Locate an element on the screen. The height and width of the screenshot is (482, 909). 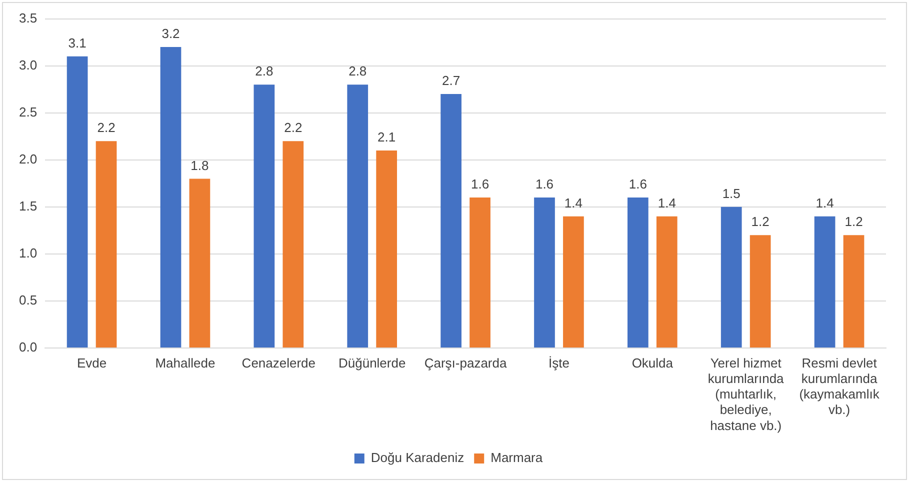
y-tick-label: 2.5 is located at coordinates (28, 112).